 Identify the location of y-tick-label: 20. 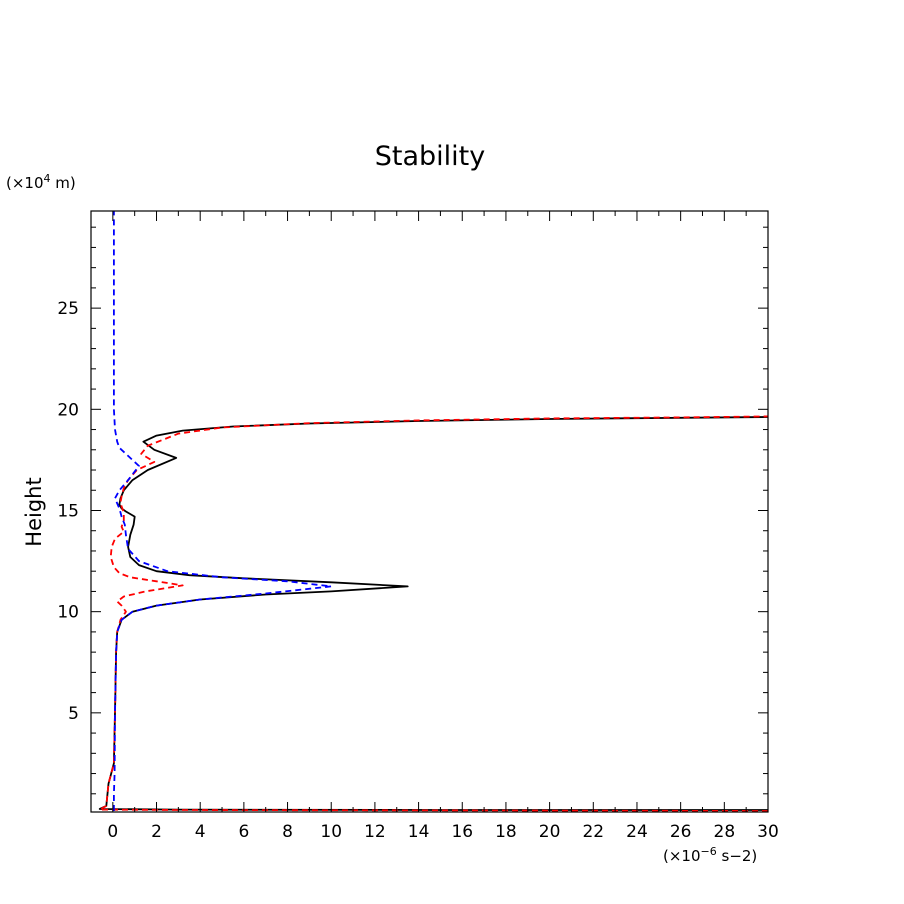
(68, 410).